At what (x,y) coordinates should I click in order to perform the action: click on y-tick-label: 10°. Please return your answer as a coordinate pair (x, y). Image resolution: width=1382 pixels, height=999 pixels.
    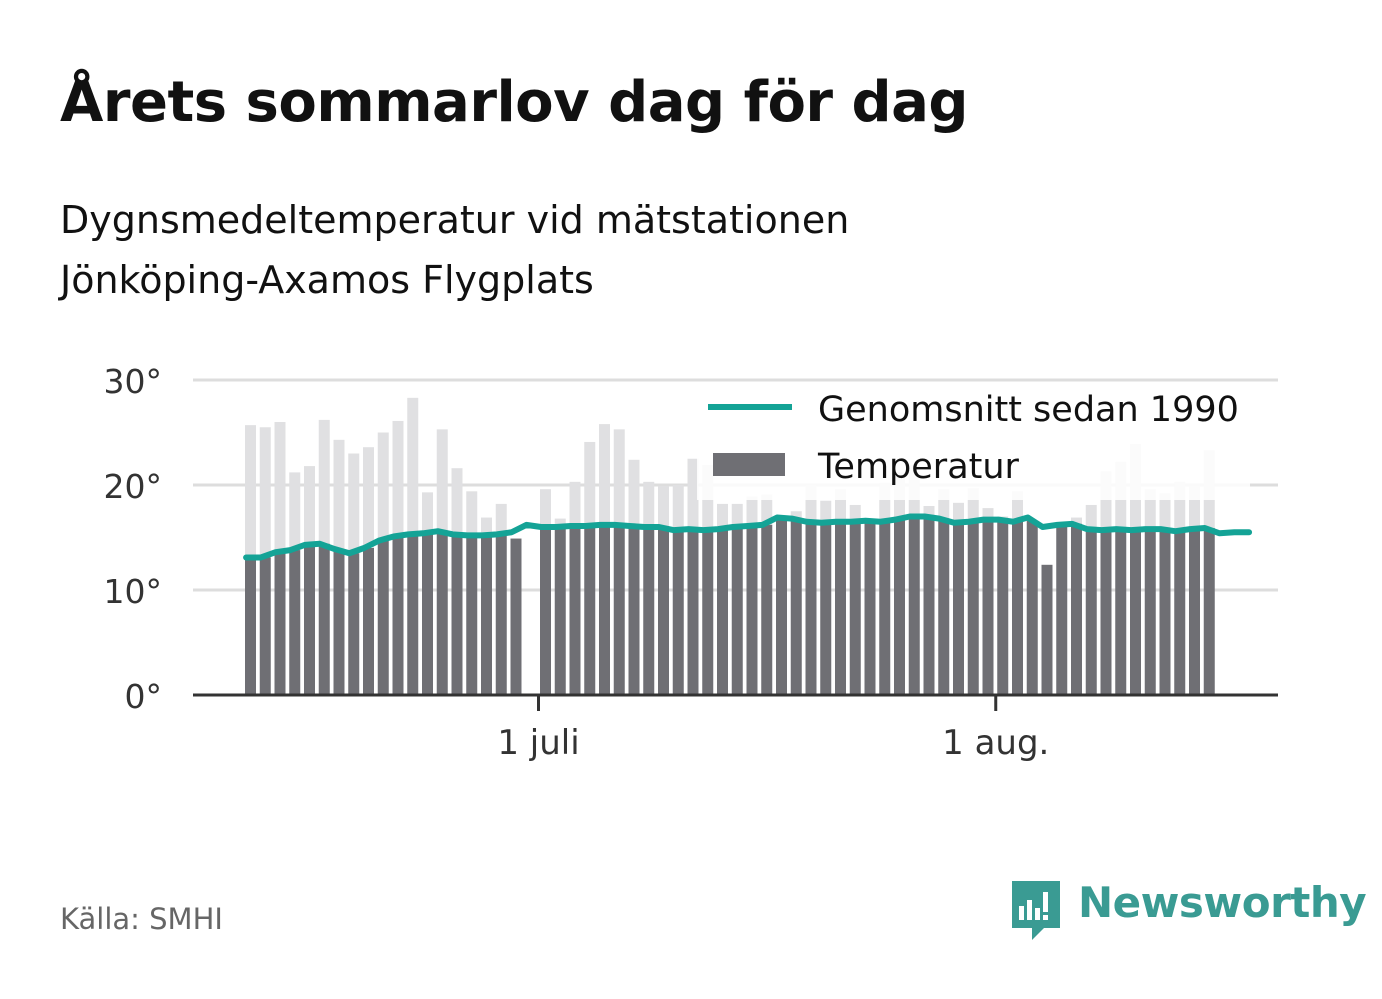
    Looking at the image, I should click on (133, 591).